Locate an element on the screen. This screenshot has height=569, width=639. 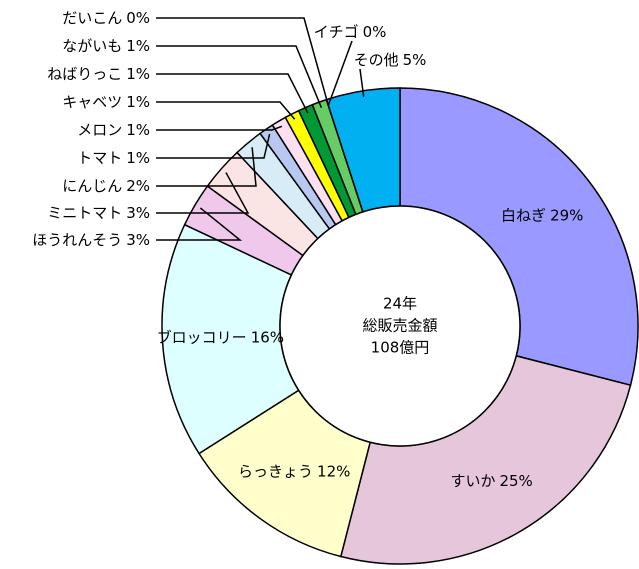
slice-label: 白ねぎ 29% is located at coordinates (542, 215).